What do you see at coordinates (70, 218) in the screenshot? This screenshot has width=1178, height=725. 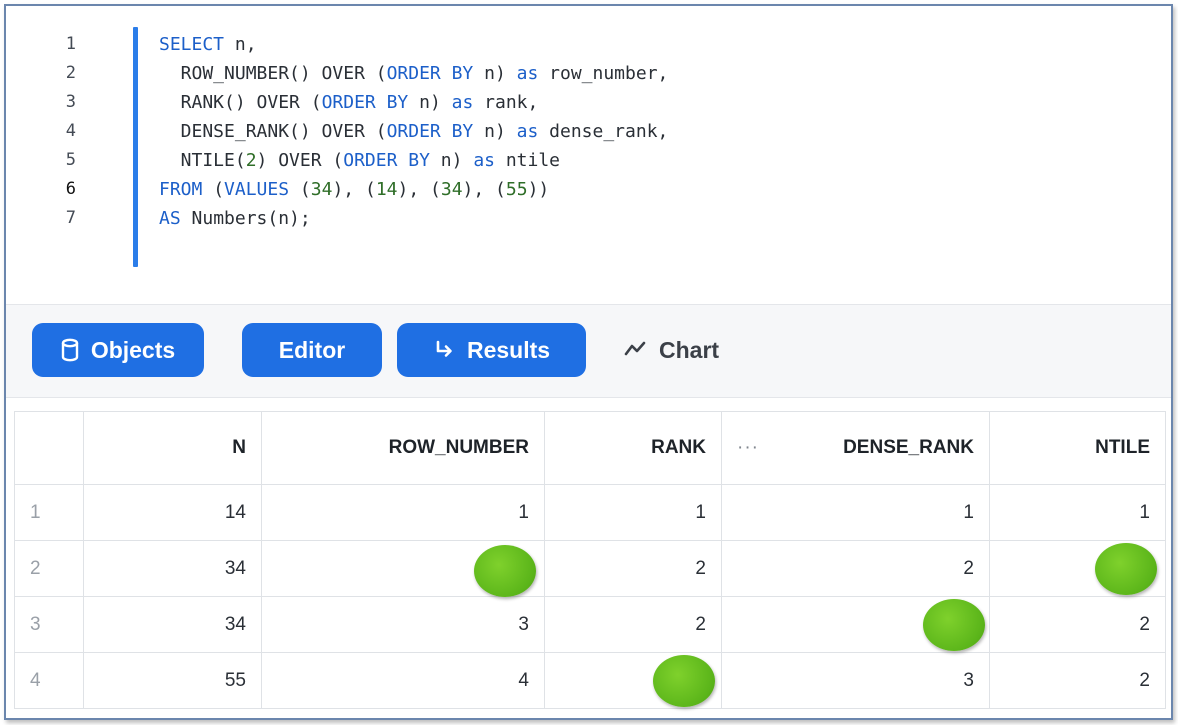 I see `line-number: 7` at bounding box center [70, 218].